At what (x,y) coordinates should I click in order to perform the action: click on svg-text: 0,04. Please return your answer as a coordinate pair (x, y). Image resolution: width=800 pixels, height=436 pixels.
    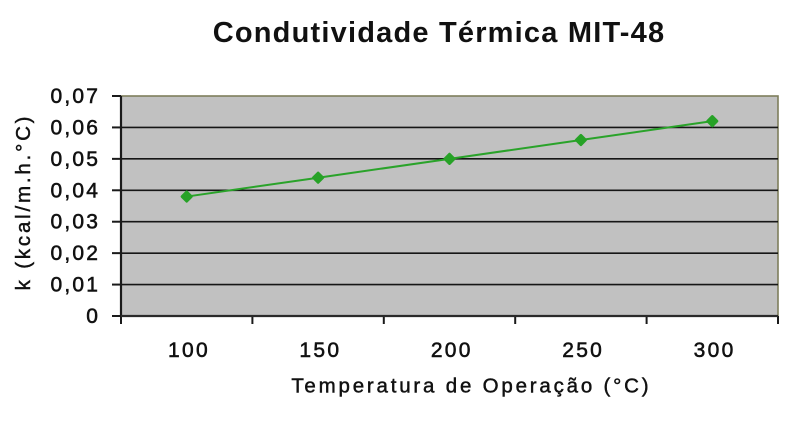
    Looking at the image, I should click on (76, 190).